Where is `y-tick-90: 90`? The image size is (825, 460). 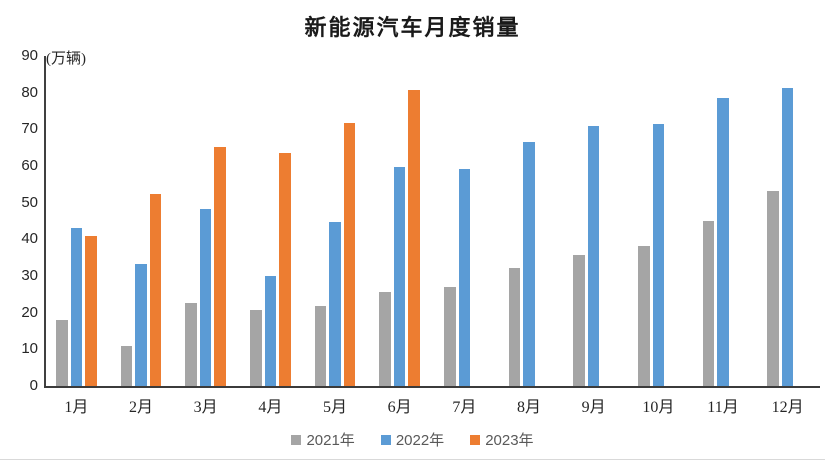
y-tick-90: 90 is located at coordinates (29, 55).